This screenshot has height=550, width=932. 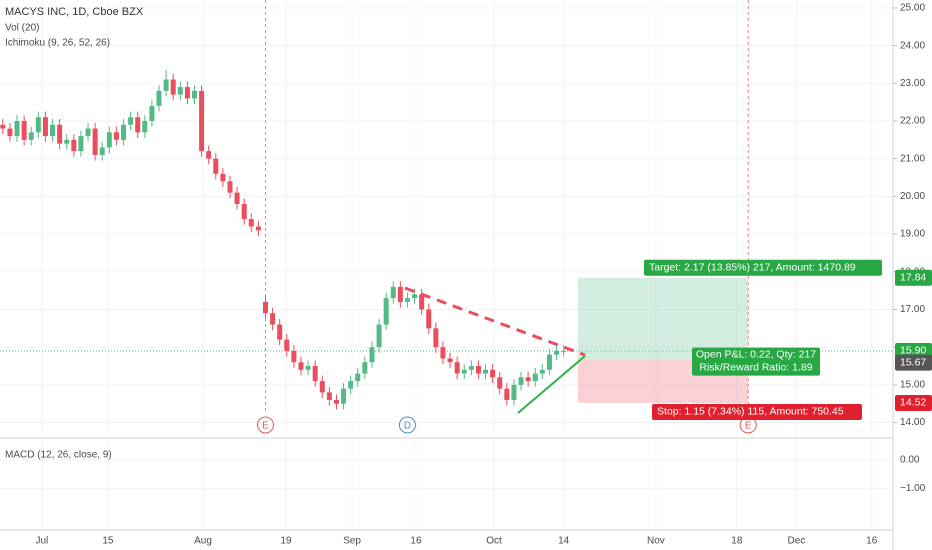 I want to click on y-tick-label: 17.00, so click(x=912, y=309).